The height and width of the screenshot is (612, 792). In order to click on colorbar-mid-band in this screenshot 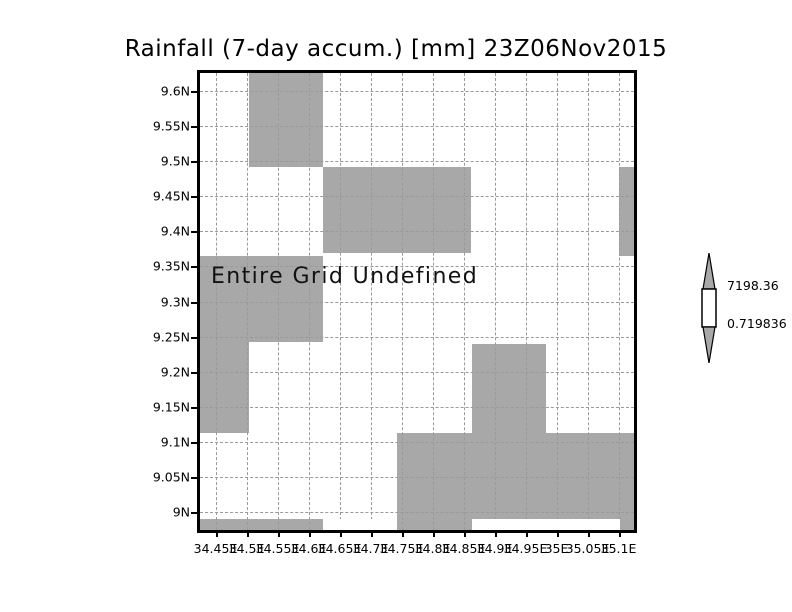, I will do `click(709, 308)`.